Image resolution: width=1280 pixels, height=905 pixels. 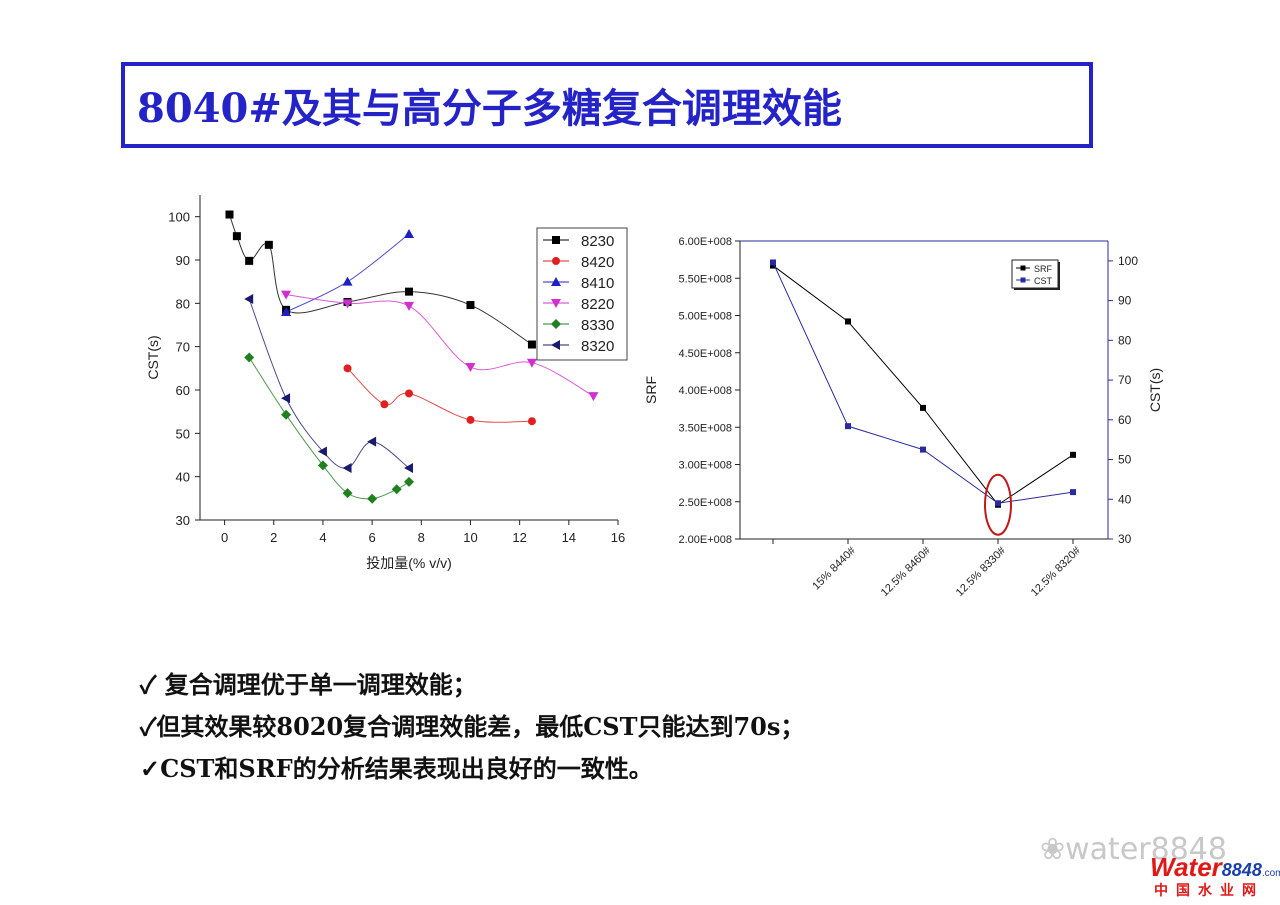 What do you see at coordinates (409, 563) in the screenshot?
I see `chart1-x-label: 投加量(% v/v)` at bounding box center [409, 563].